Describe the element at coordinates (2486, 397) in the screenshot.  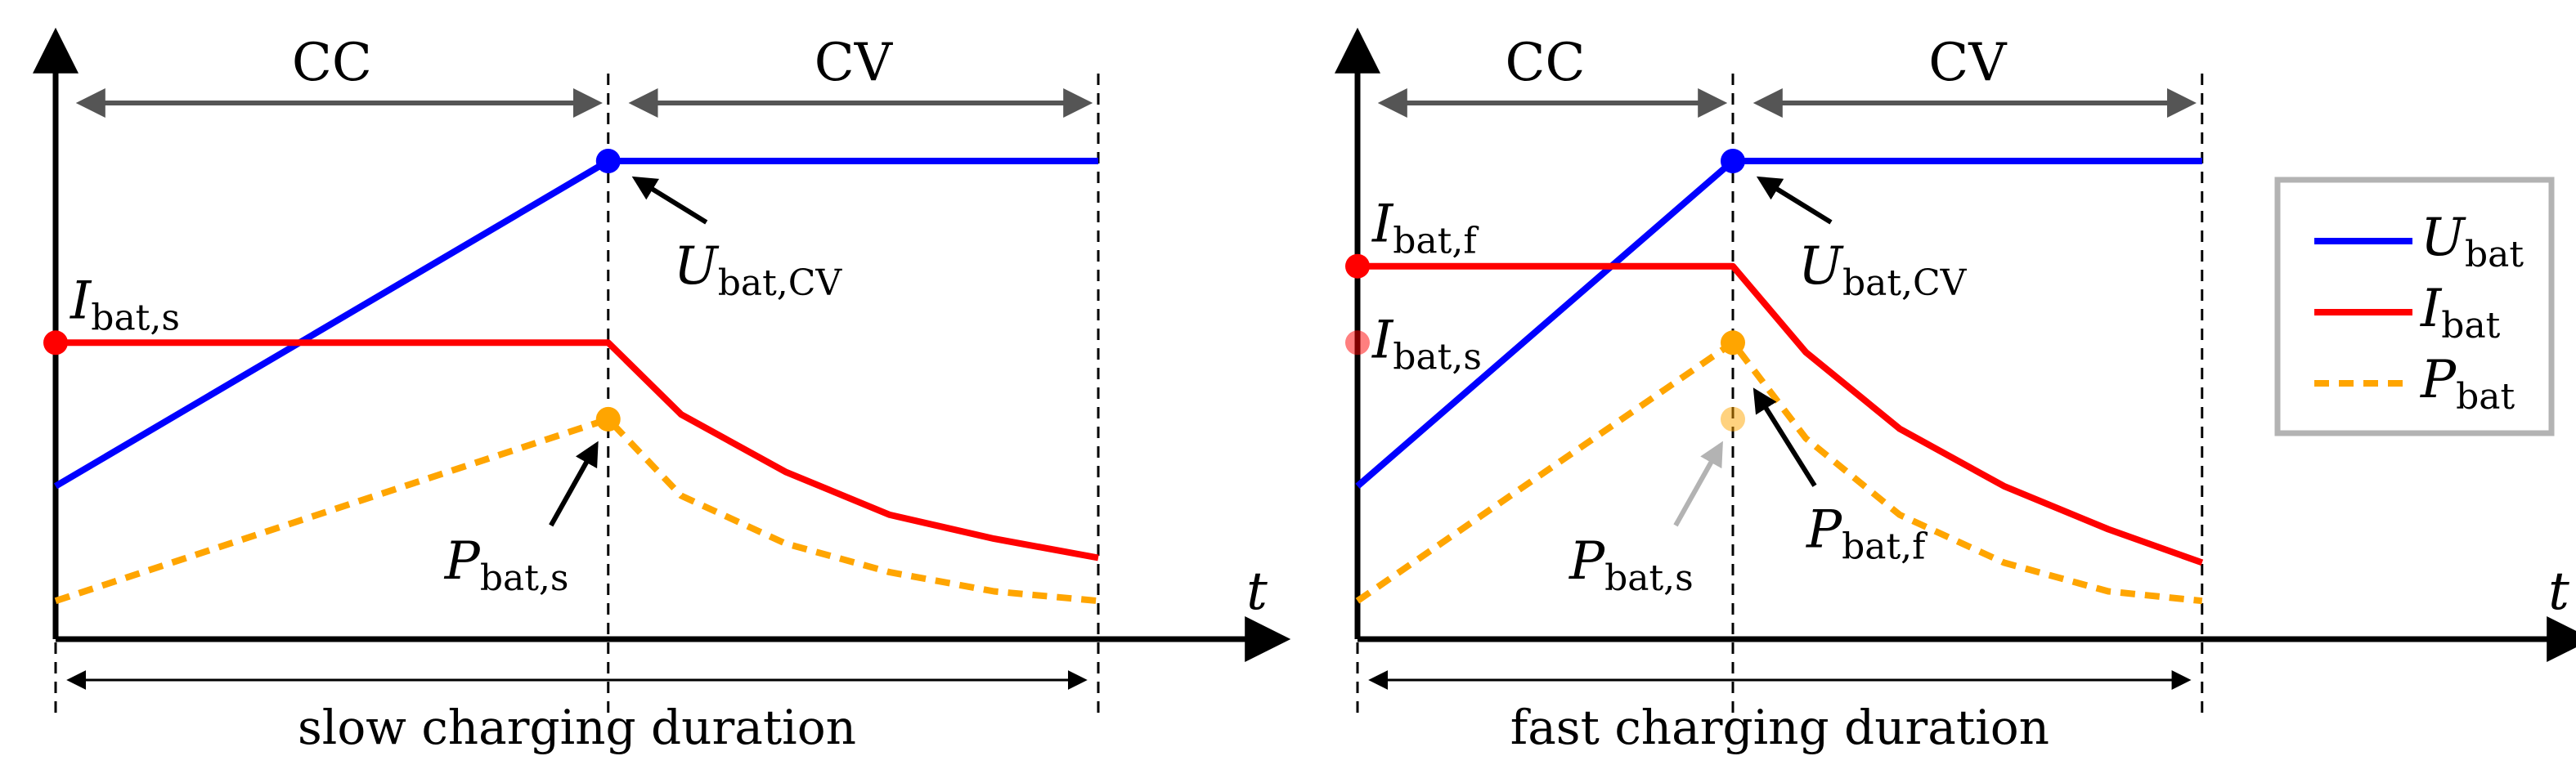
I see `legend-label-p-subscript: bat` at that location.